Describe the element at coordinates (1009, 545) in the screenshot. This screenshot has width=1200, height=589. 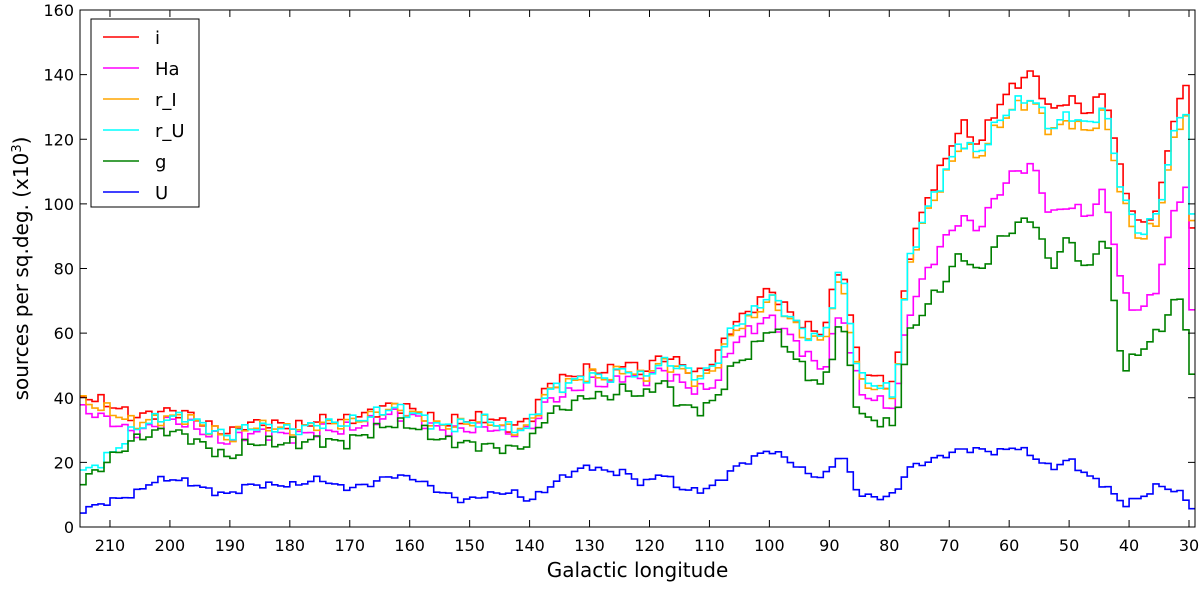
I see `x-tick-label: 60` at that location.